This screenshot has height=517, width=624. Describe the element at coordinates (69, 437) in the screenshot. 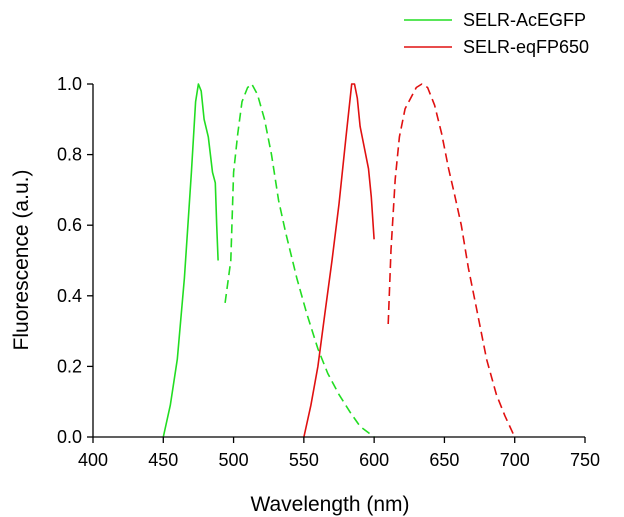

I see `y-tick-label: 0.0` at that location.